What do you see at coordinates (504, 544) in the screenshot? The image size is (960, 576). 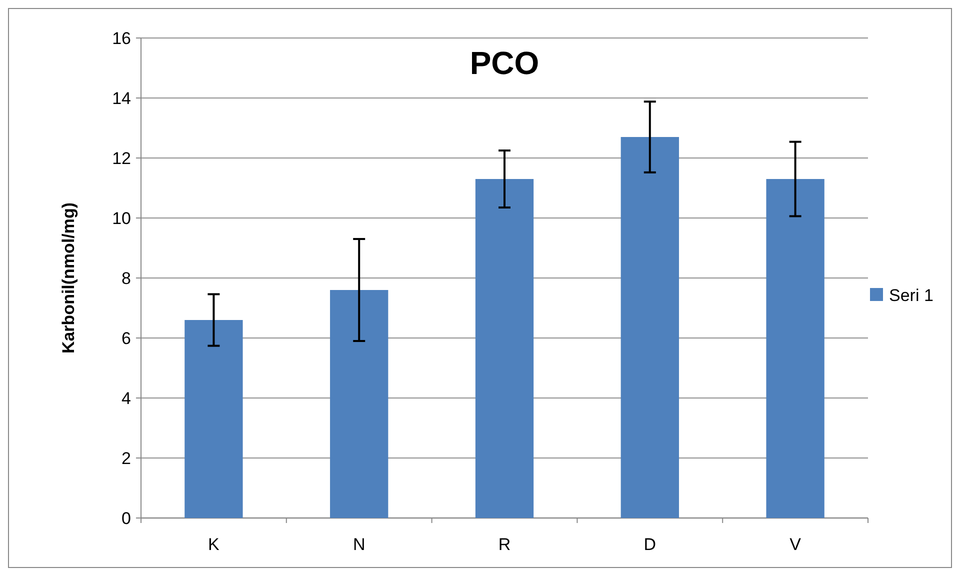 I see `x-tick-label: R` at bounding box center [504, 544].